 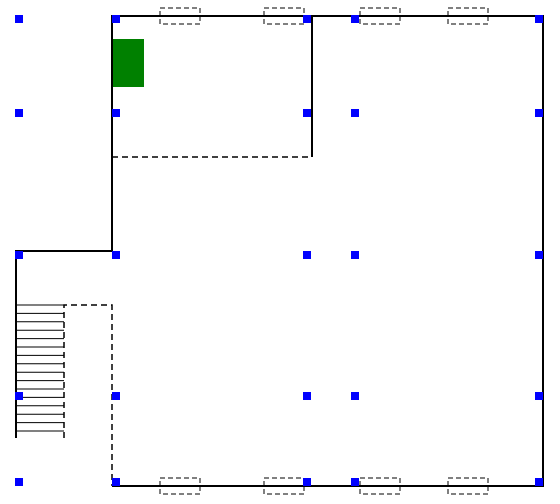 What do you see at coordinates (40, 368) in the screenshot?
I see `stairs` at bounding box center [40, 368].